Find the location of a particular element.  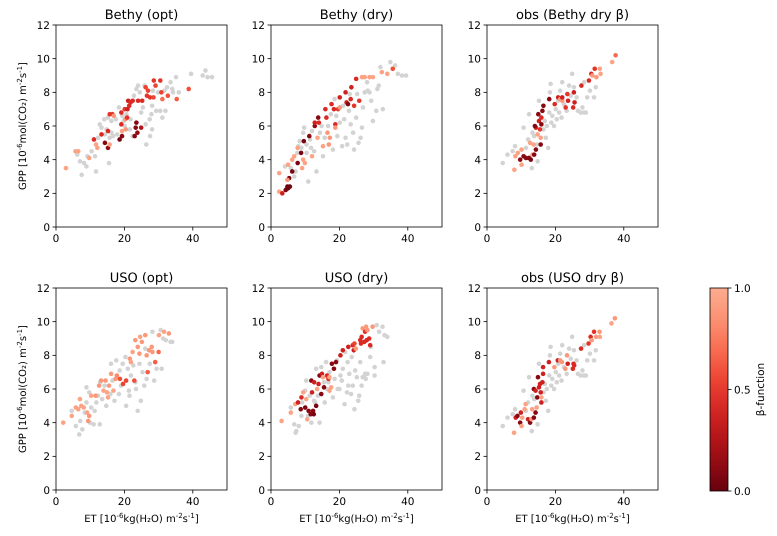

x-axis-title: ET [10$^{-6}$kg(H₂O) m$^{-2}$s$^{-1}$] is located at coordinates (356, 518).